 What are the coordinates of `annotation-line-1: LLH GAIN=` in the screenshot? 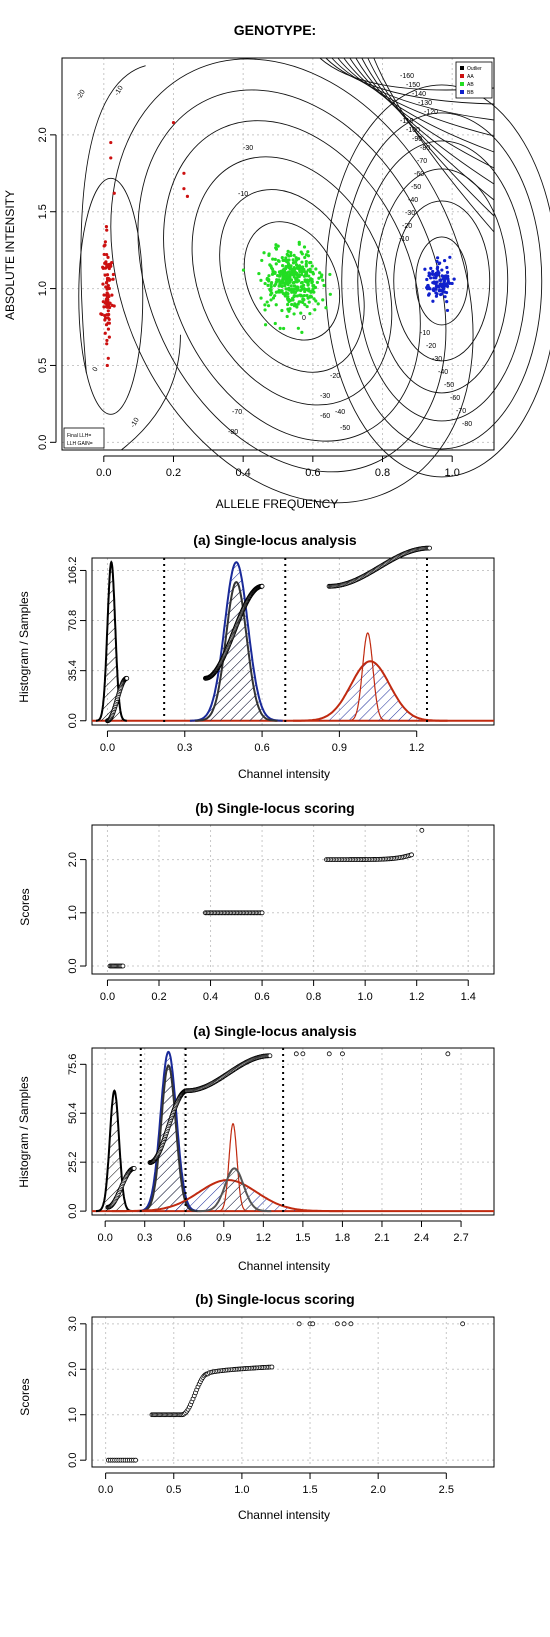 It's located at (80, 444).